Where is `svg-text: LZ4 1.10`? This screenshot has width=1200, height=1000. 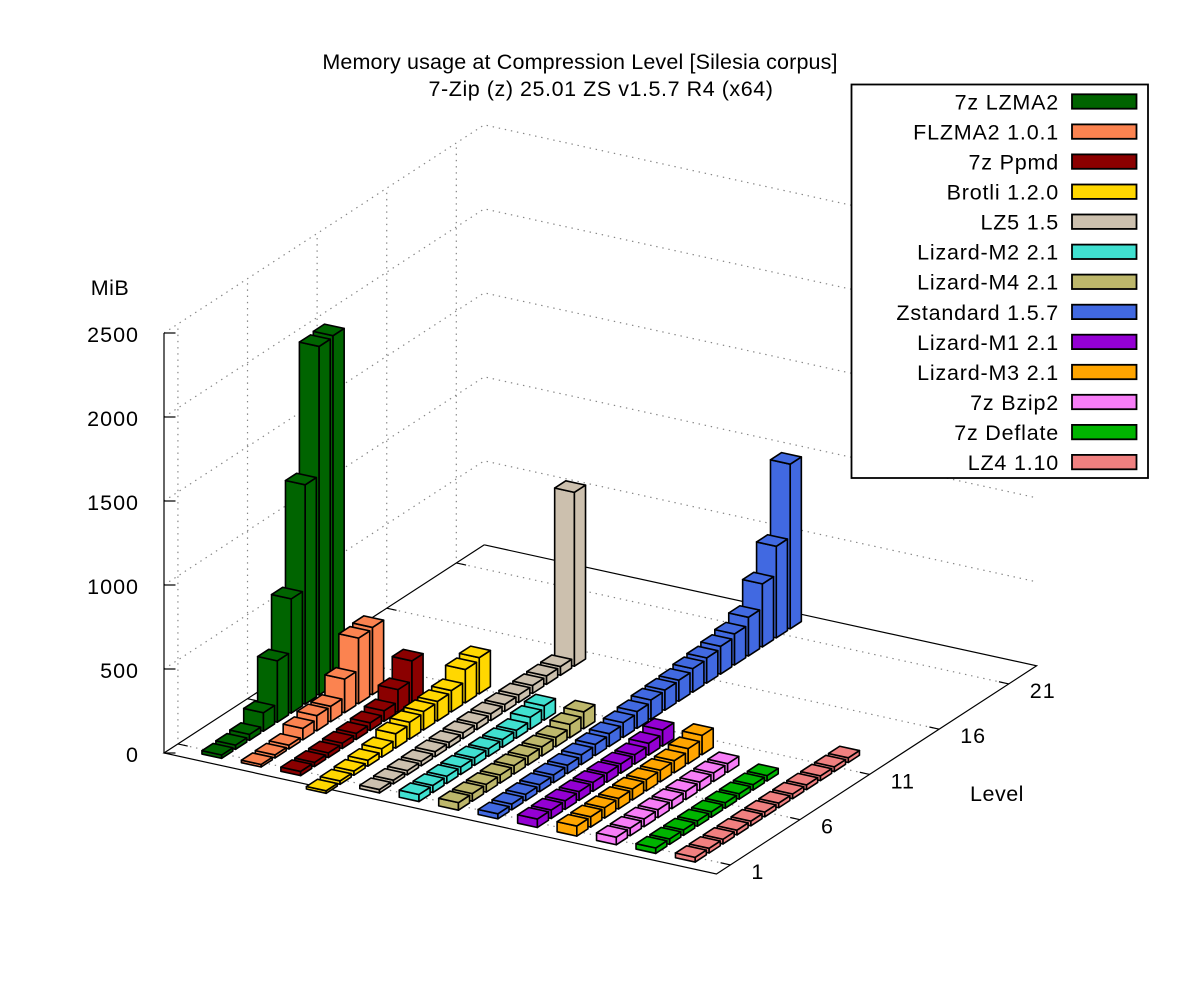
svg-text: LZ4 1.10 is located at coordinates (1013, 463).